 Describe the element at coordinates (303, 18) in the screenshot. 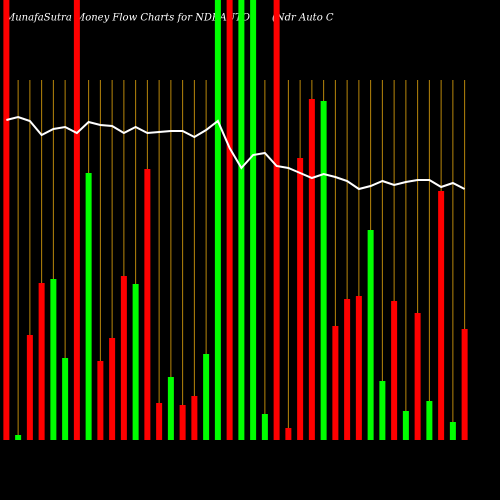

I see `chart-subtitle: (Ndr Auto C` at that location.